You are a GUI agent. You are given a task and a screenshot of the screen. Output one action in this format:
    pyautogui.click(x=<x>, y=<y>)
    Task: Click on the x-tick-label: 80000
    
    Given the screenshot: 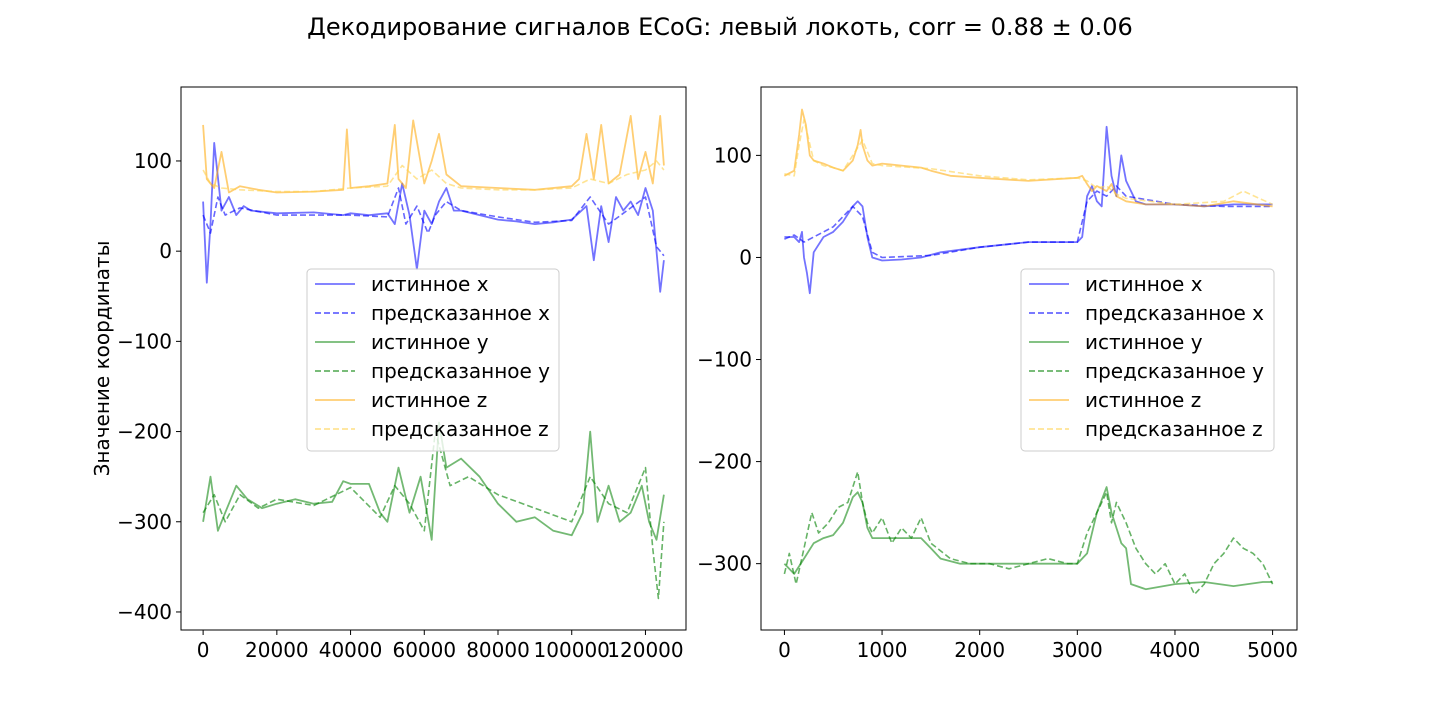 What is the action you would take?
    pyautogui.click(x=498, y=650)
    